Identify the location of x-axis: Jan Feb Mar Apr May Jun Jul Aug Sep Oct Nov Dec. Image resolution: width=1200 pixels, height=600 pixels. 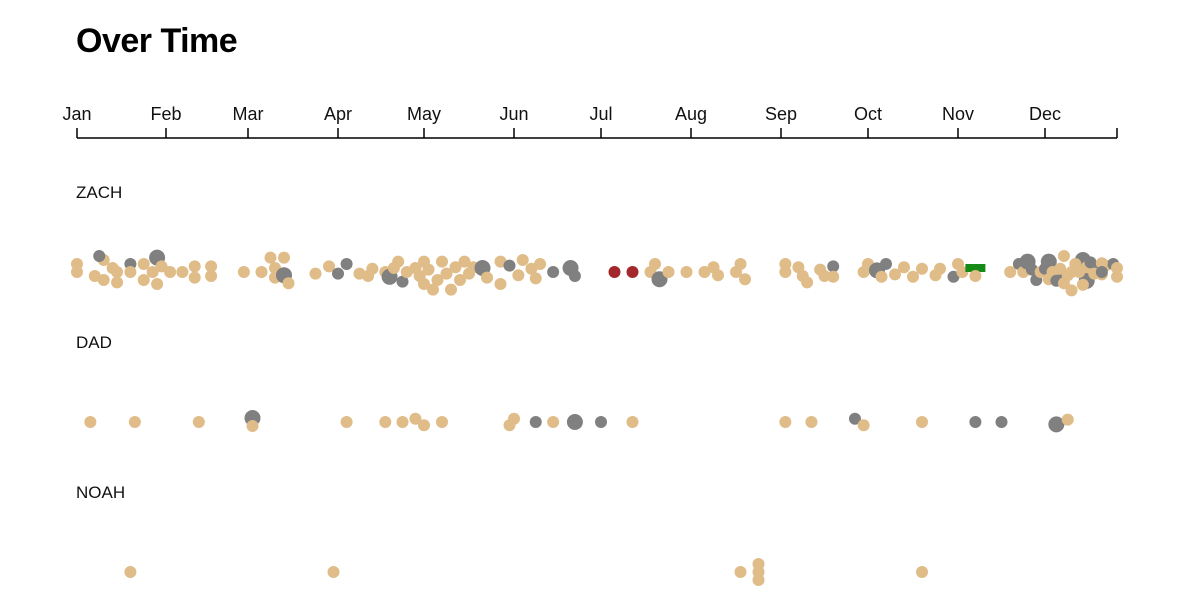
(590, 121).